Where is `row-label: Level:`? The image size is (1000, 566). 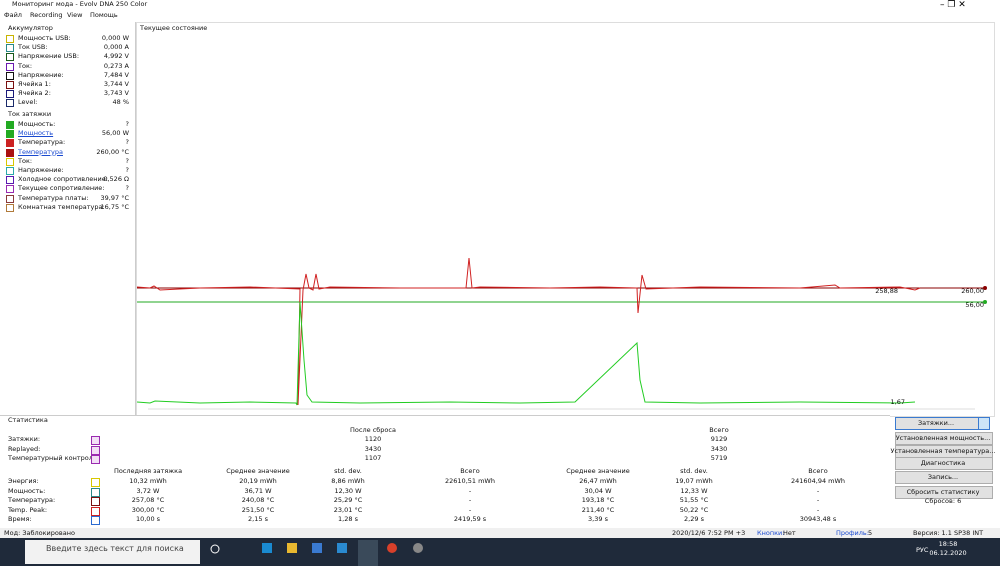
row-label: Level: is located at coordinates (28, 102).